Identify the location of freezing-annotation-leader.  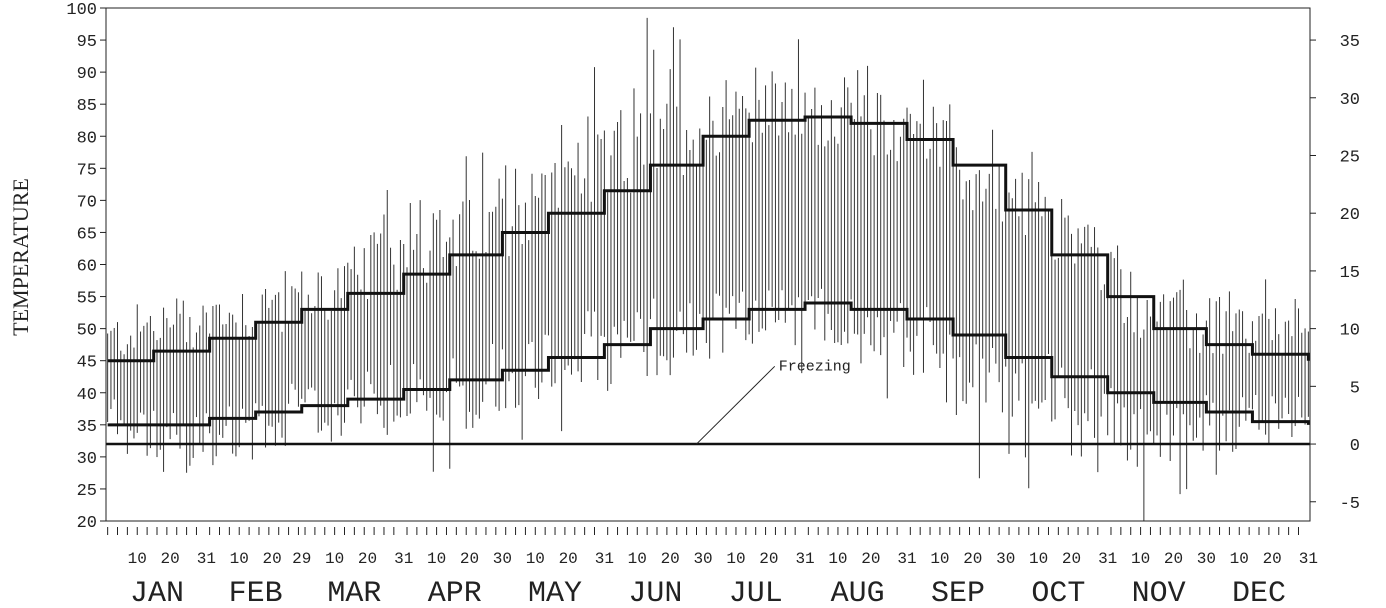
(736, 405).